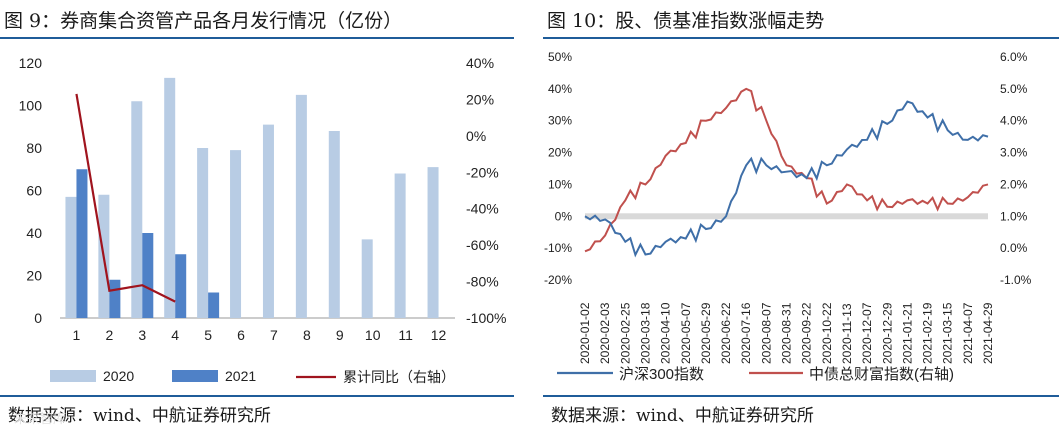 The image size is (1059, 436). I want to click on x-tick-label: 2020-07-16, so click(746, 333).